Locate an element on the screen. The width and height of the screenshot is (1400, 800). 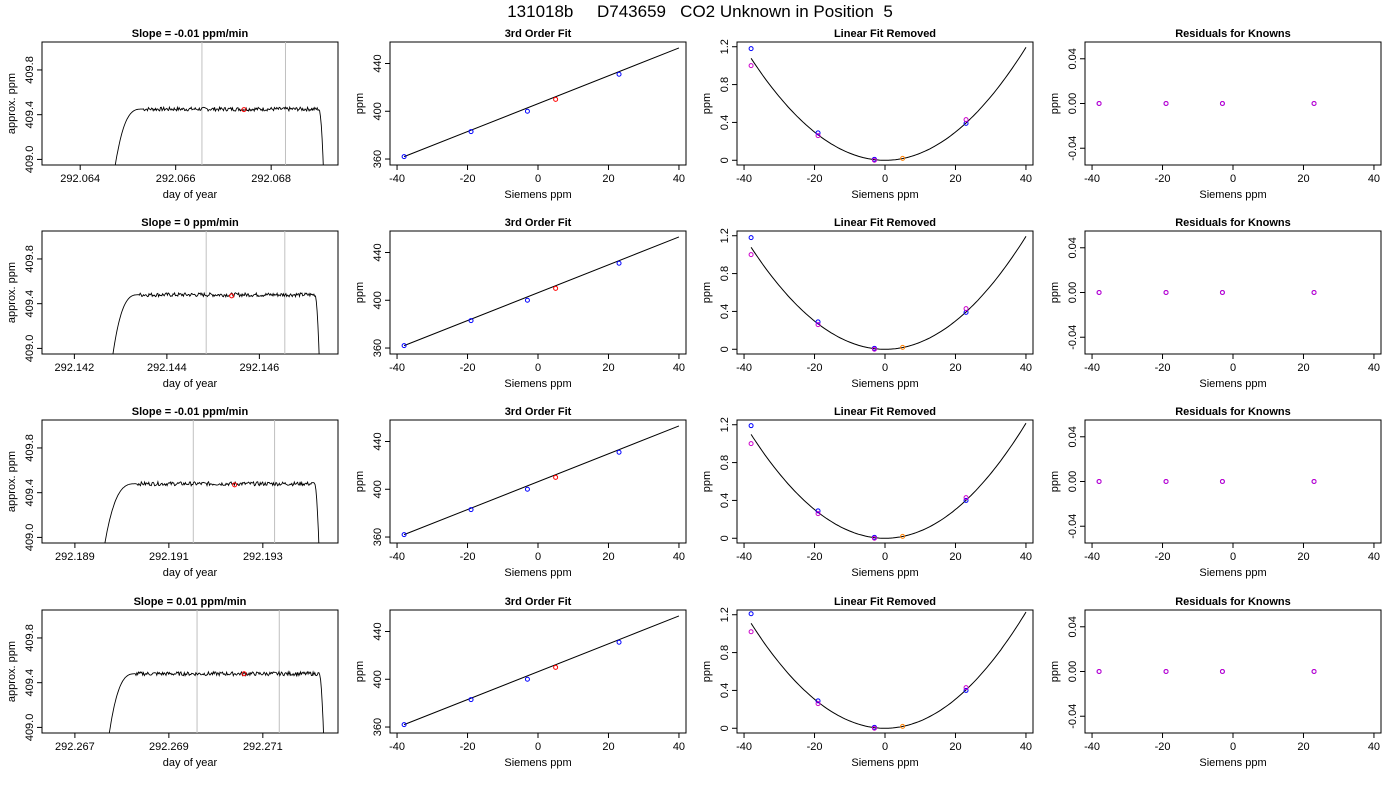
chart-title: 3rd Order Fit is located at coordinates (538, 223).